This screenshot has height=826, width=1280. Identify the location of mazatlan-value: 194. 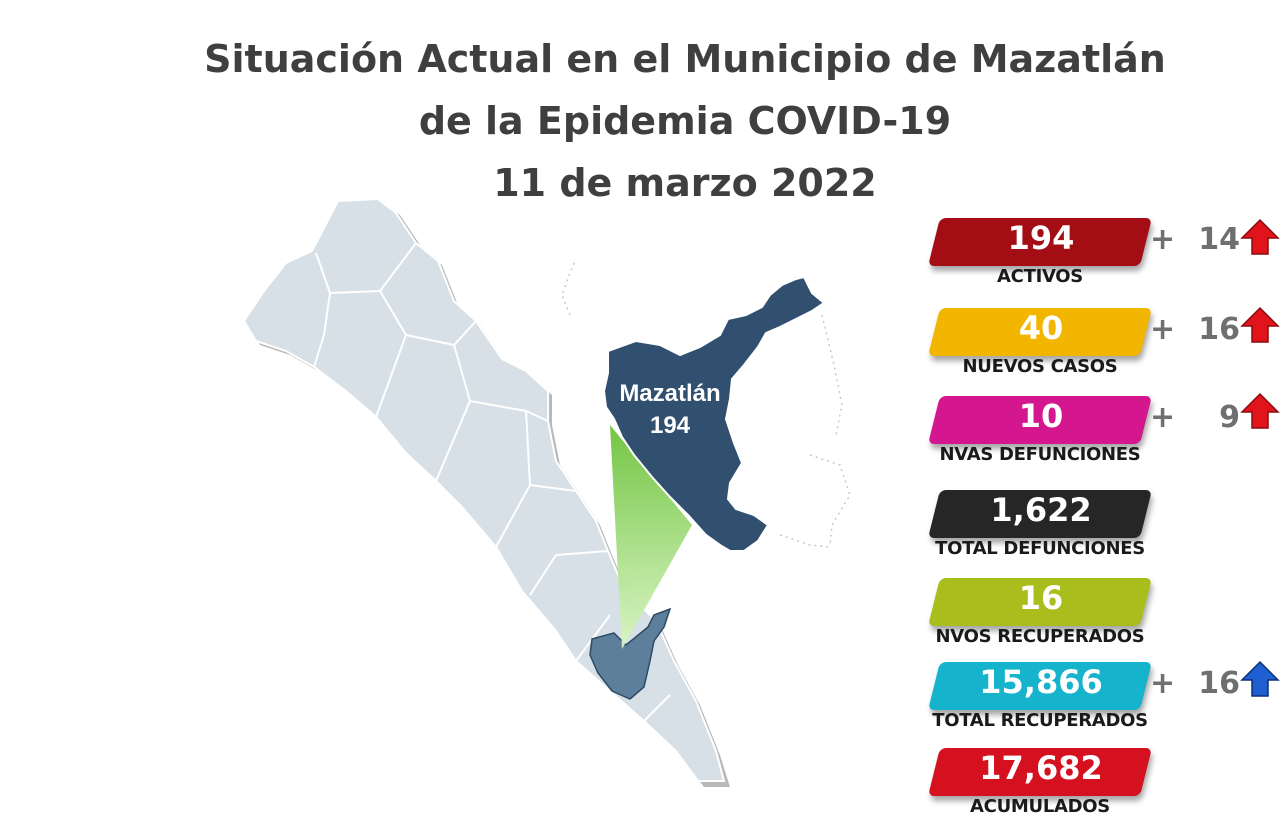
(670, 425).